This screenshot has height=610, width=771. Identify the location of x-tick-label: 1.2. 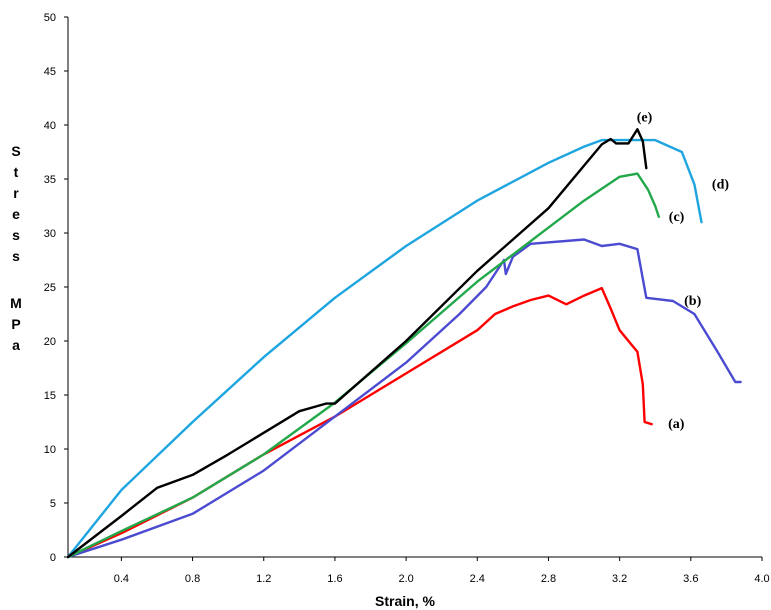
(263, 579).